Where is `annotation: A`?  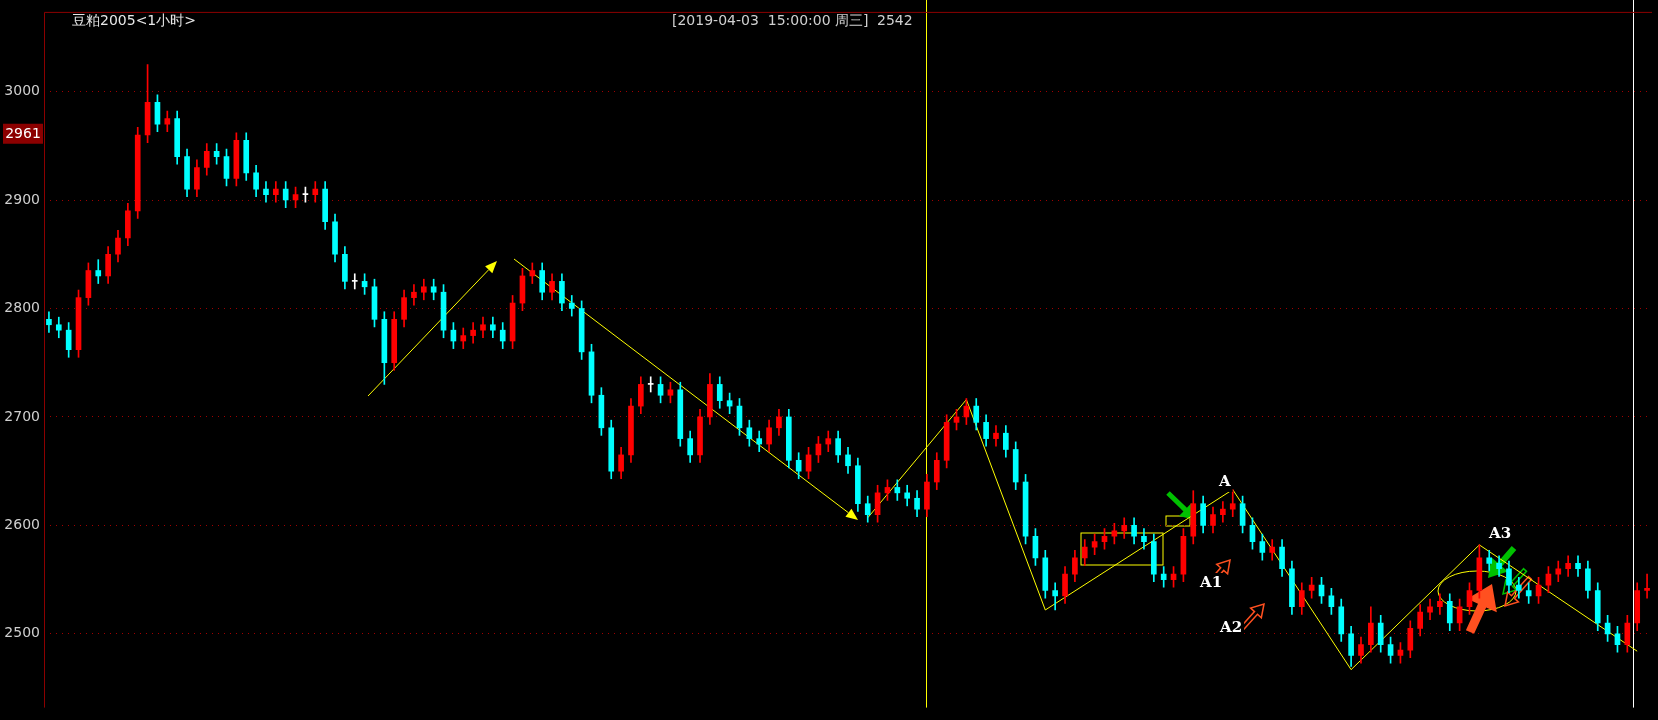
annotation: A is located at coordinates (1224, 480).